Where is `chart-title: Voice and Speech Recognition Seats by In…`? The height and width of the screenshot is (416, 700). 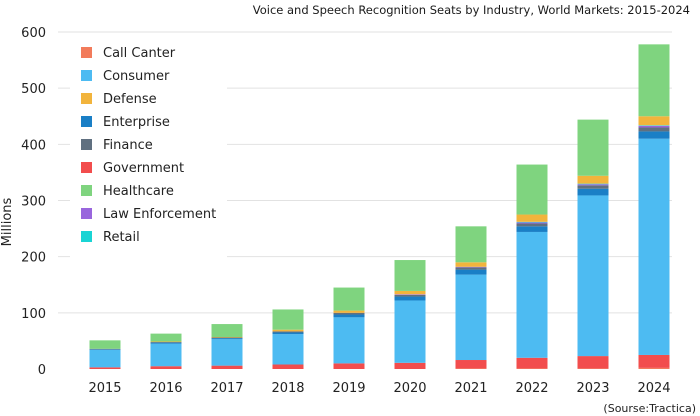 chart-title: Voice and Speech Recognition Seats by In… is located at coordinates (471, 10).